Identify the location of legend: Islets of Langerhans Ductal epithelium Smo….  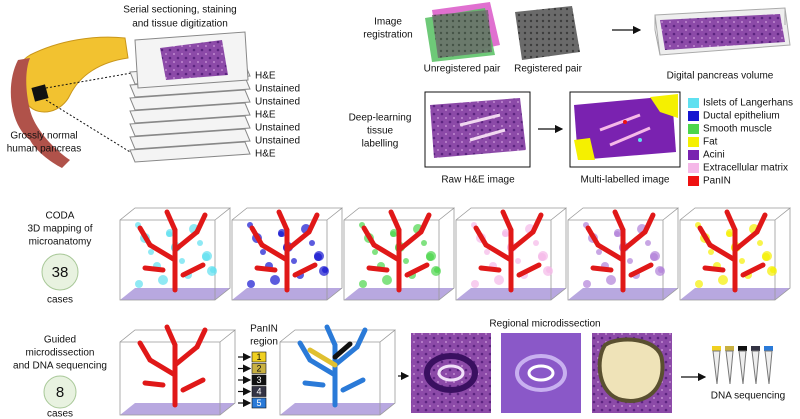
(740, 142).